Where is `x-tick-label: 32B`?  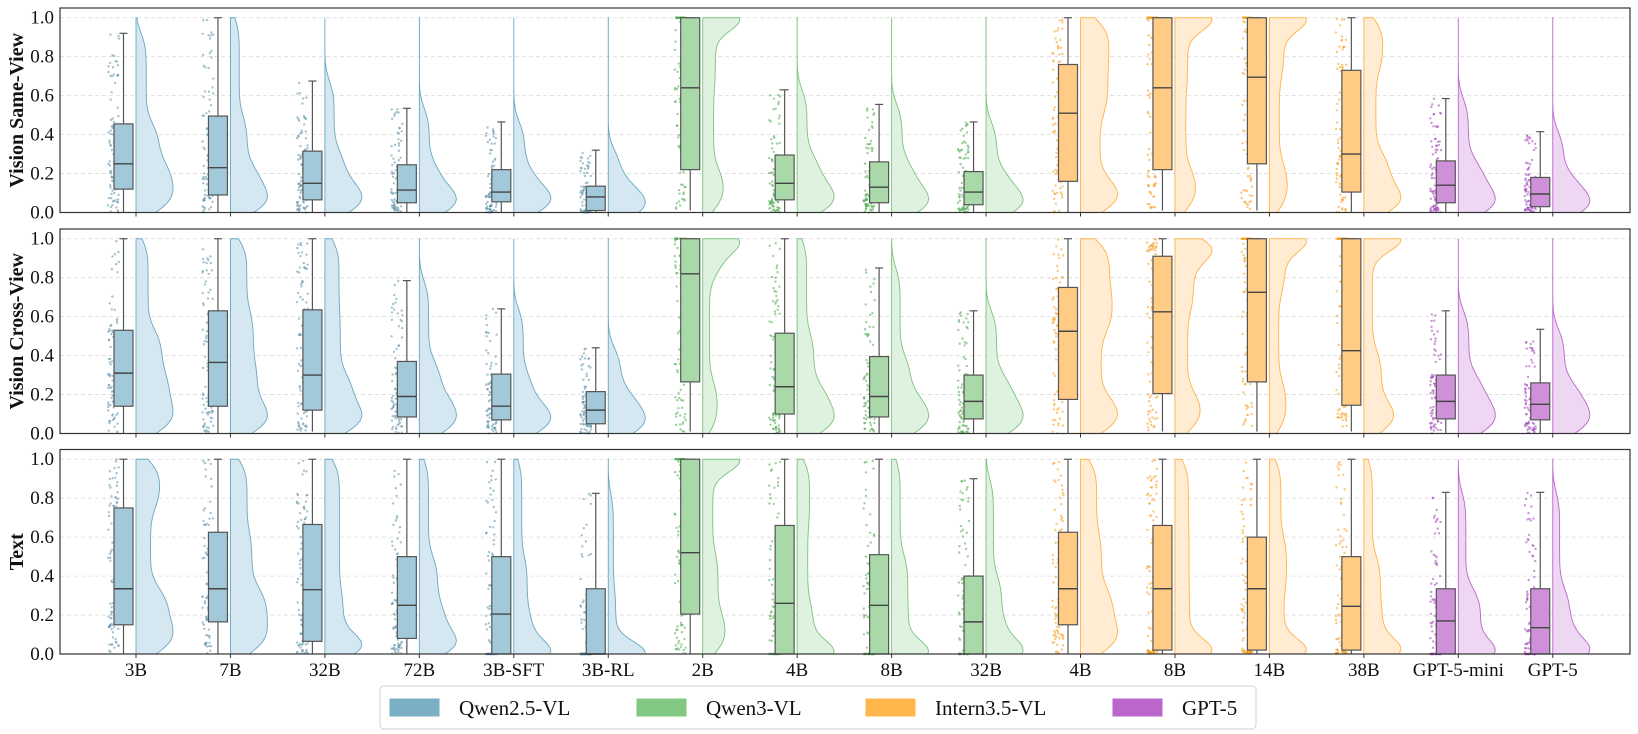 x-tick-label: 32B is located at coordinates (986, 670).